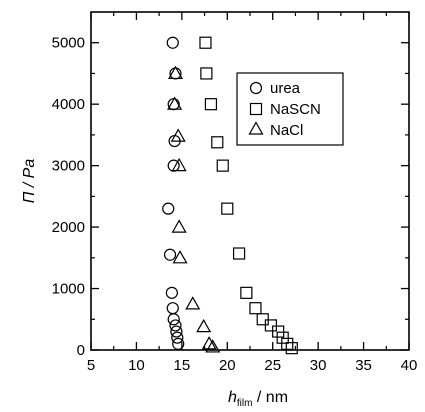  Describe the element at coordinates (182, 365) in the screenshot. I see `x-tick-label: 15` at that location.